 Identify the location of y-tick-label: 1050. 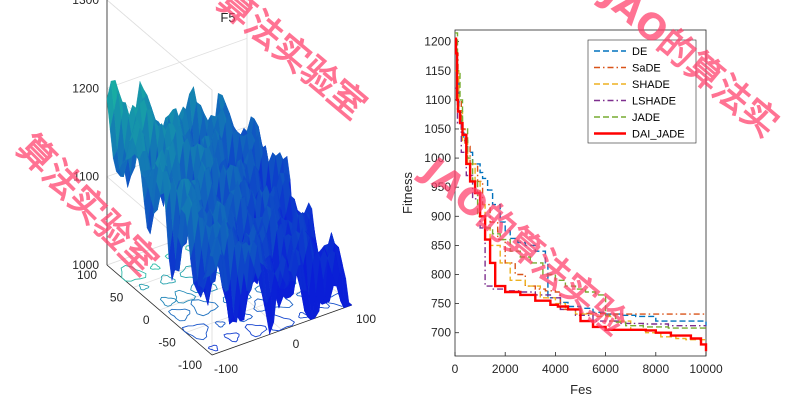
(437, 129).